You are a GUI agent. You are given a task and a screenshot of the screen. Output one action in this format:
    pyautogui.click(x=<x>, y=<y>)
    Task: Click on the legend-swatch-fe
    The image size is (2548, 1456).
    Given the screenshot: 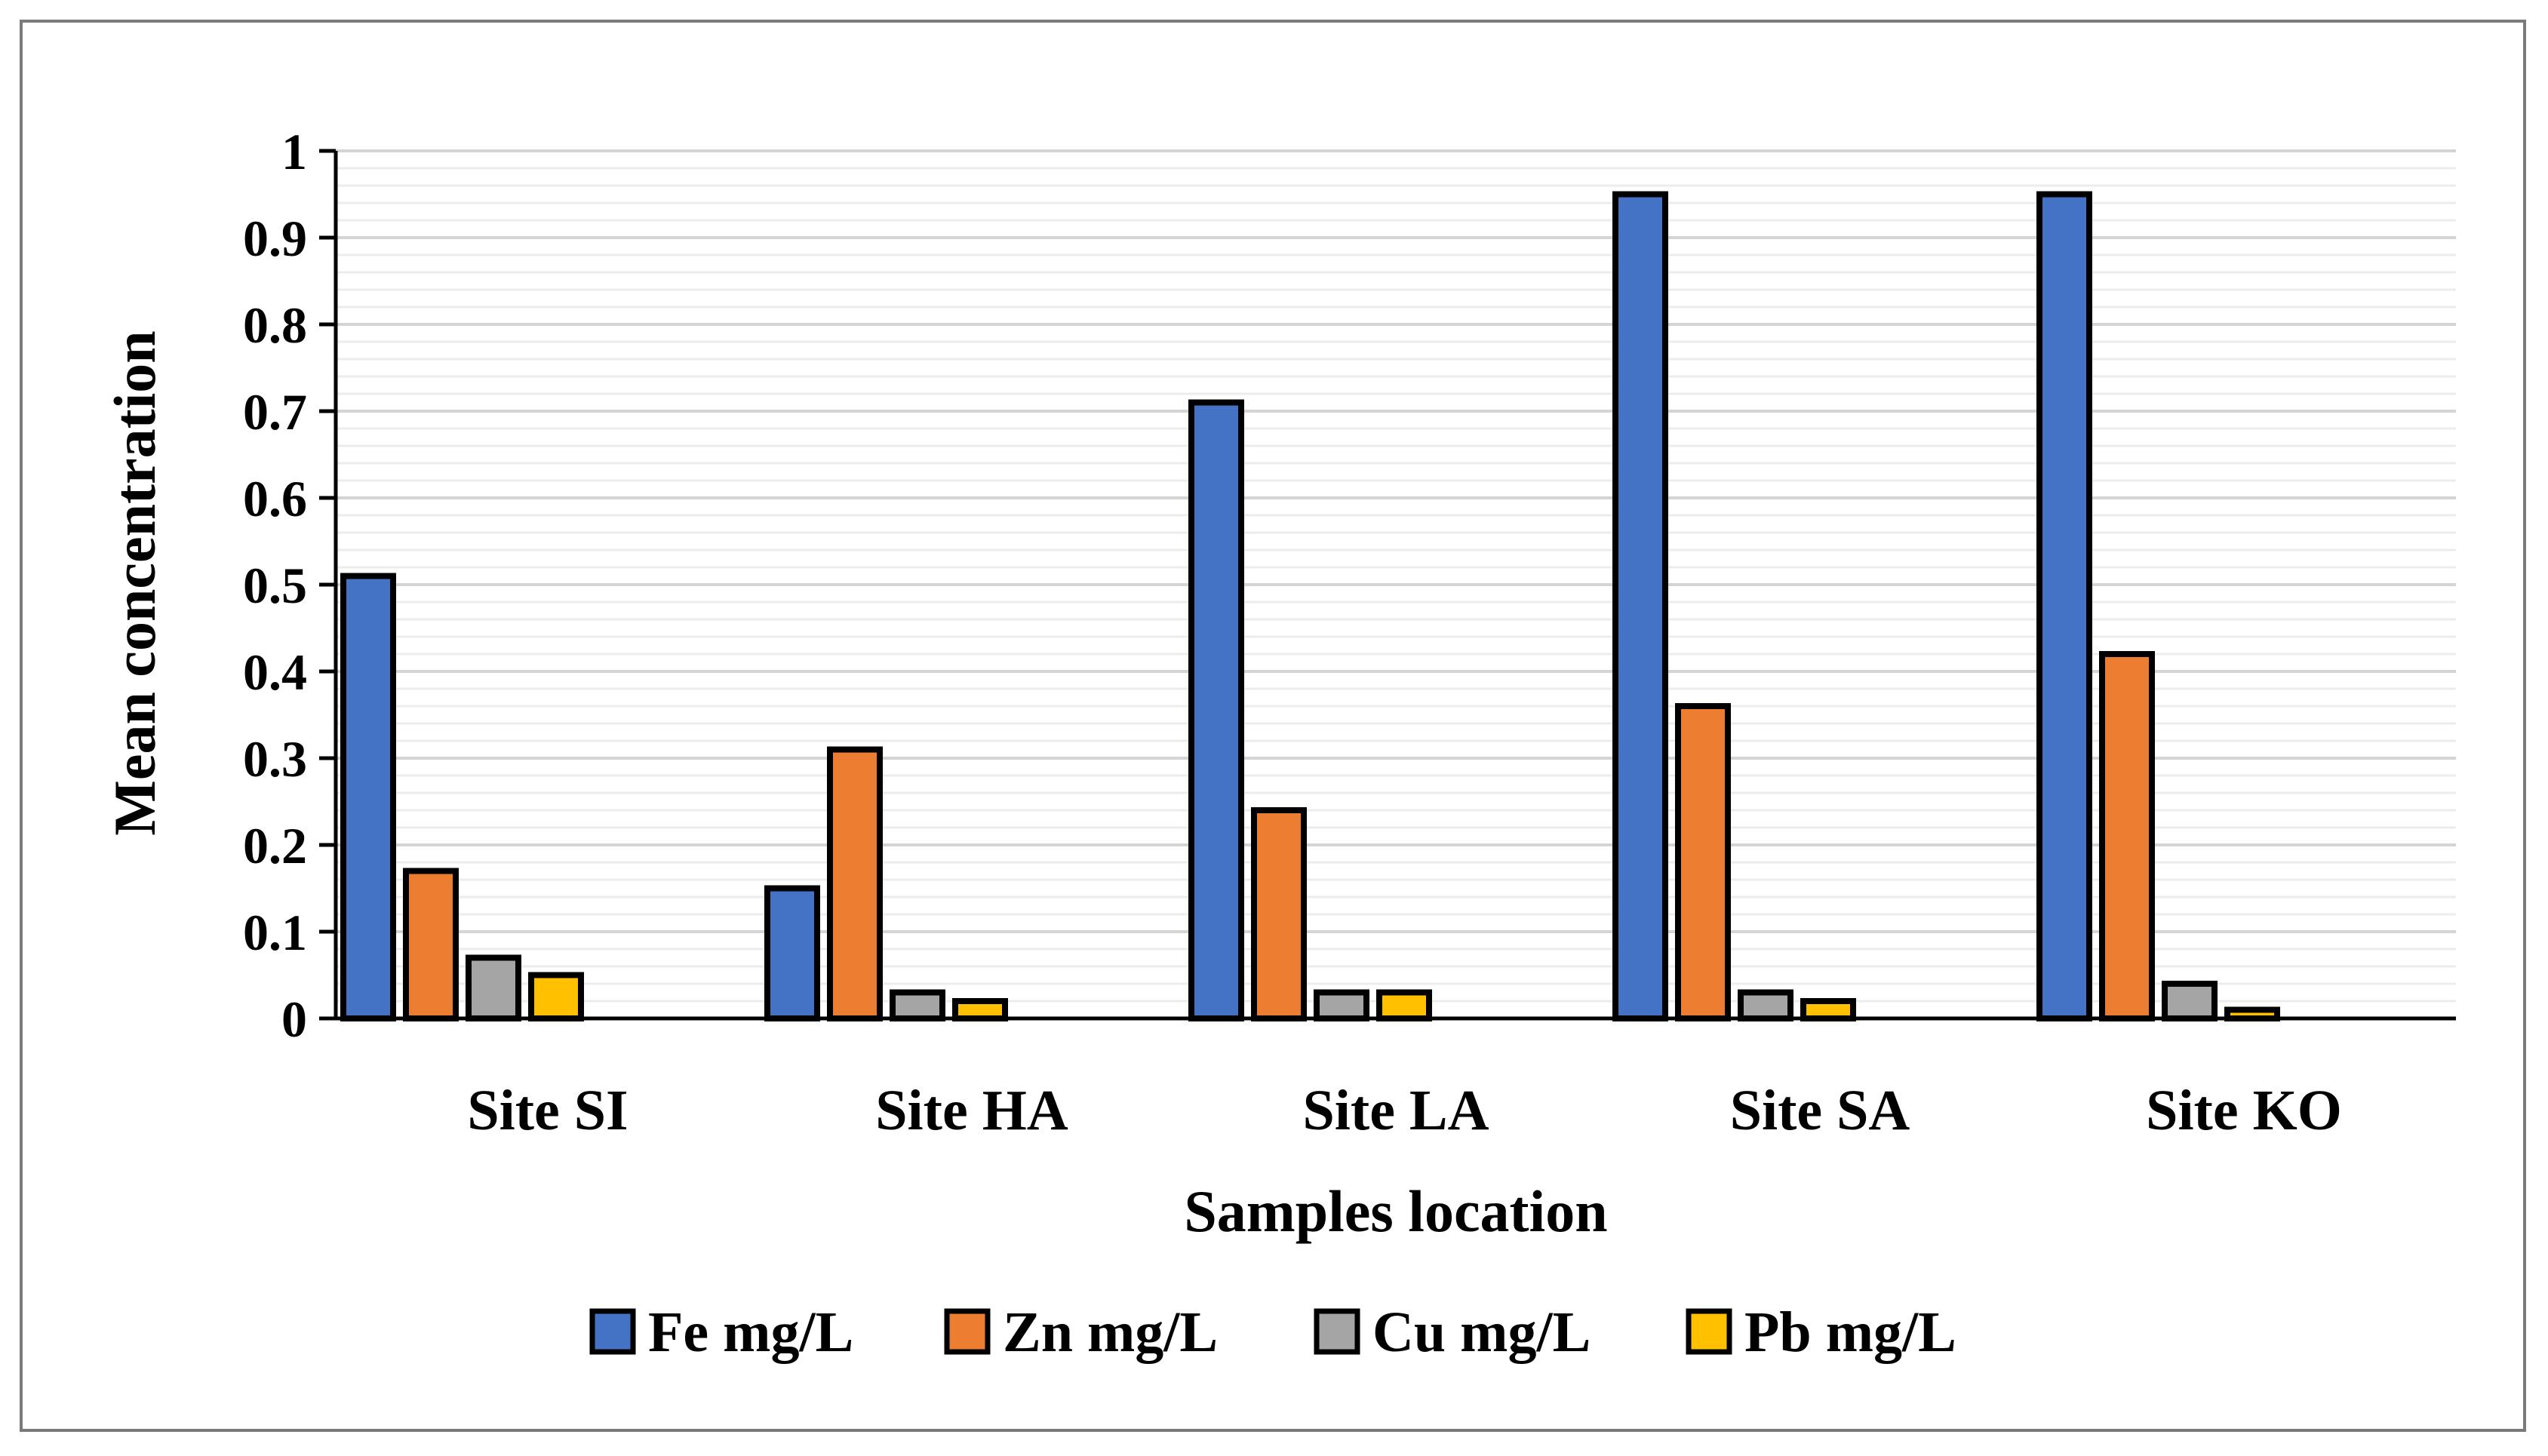 What is the action you would take?
    pyautogui.click(x=612, y=1331)
    